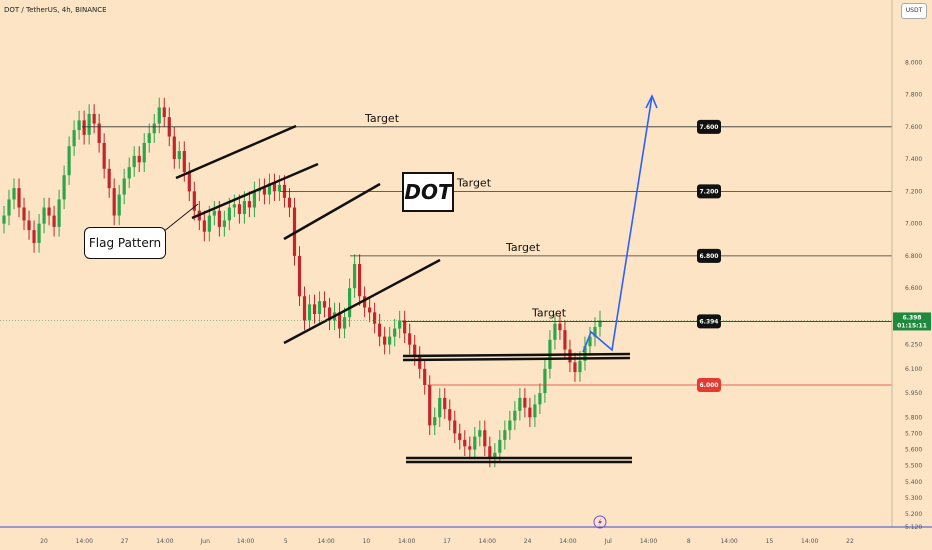 The image size is (932, 550). Describe the element at coordinates (913, 393) in the screenshot. I see `y-tick-label: 5.950` at that location.